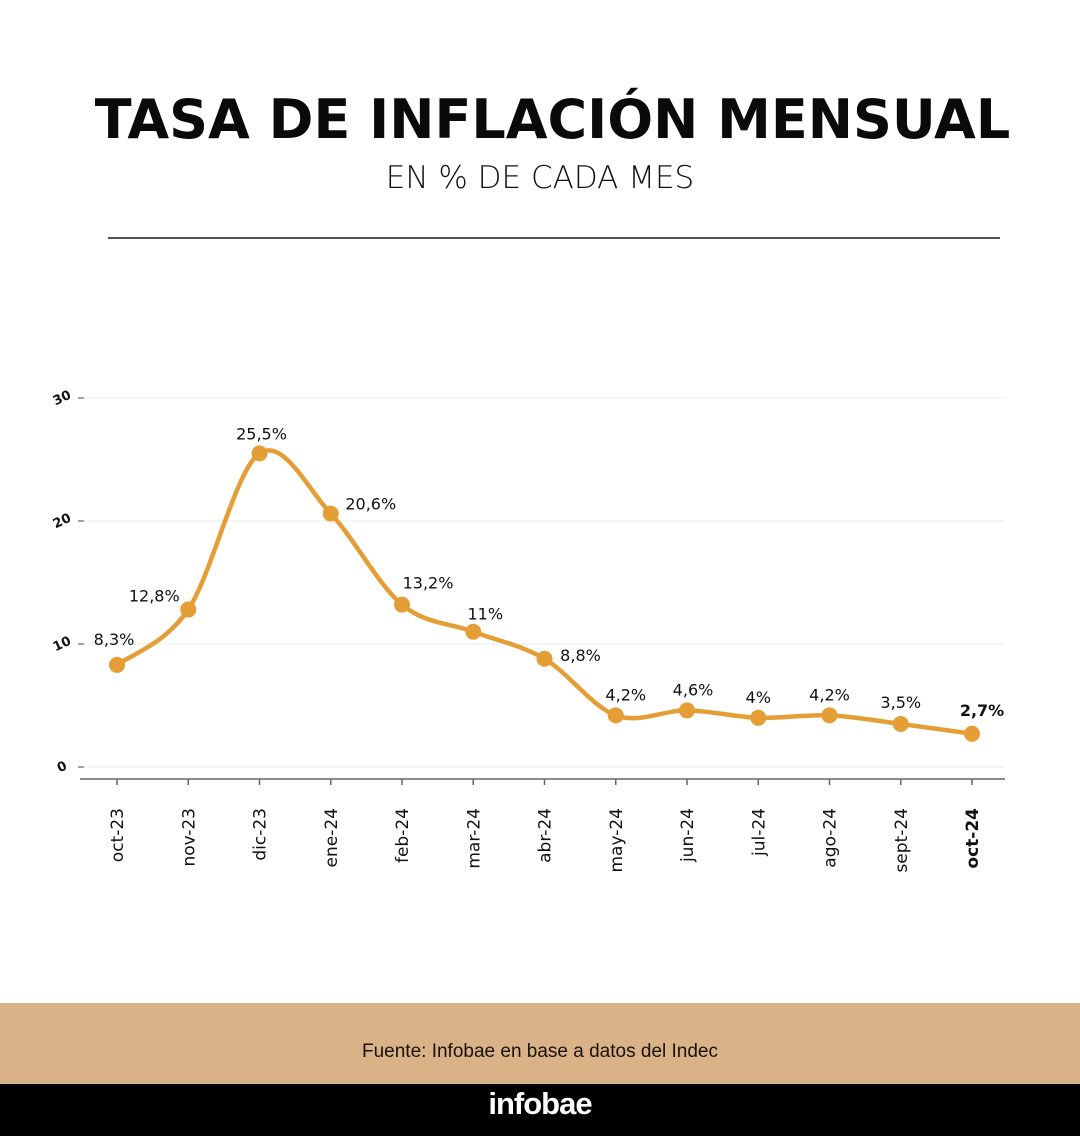  What do you see at coordinates (261, 834) in the screenshot?
I see `x-tick-label: dic-23` at bounding box center [261, 834].